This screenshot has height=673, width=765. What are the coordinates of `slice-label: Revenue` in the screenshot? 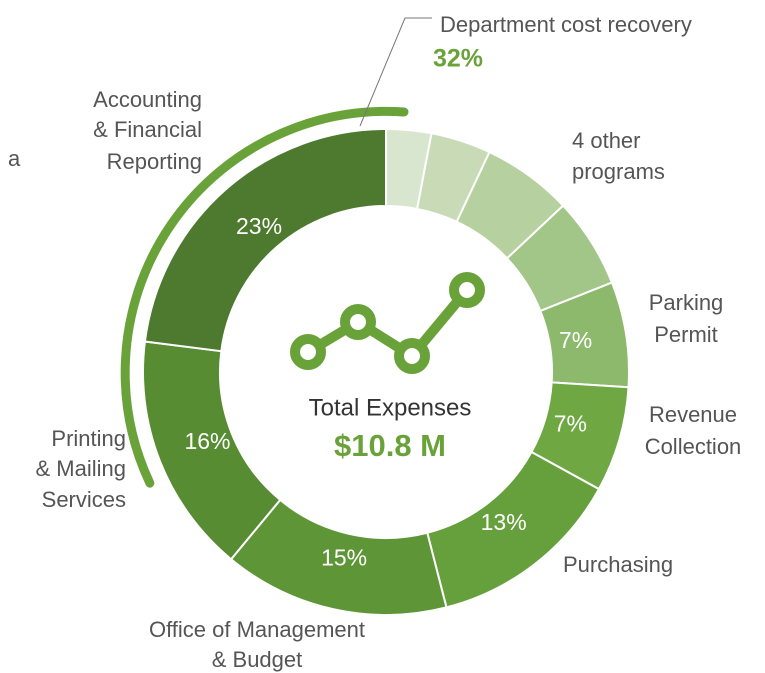 It's located at (693, 414).